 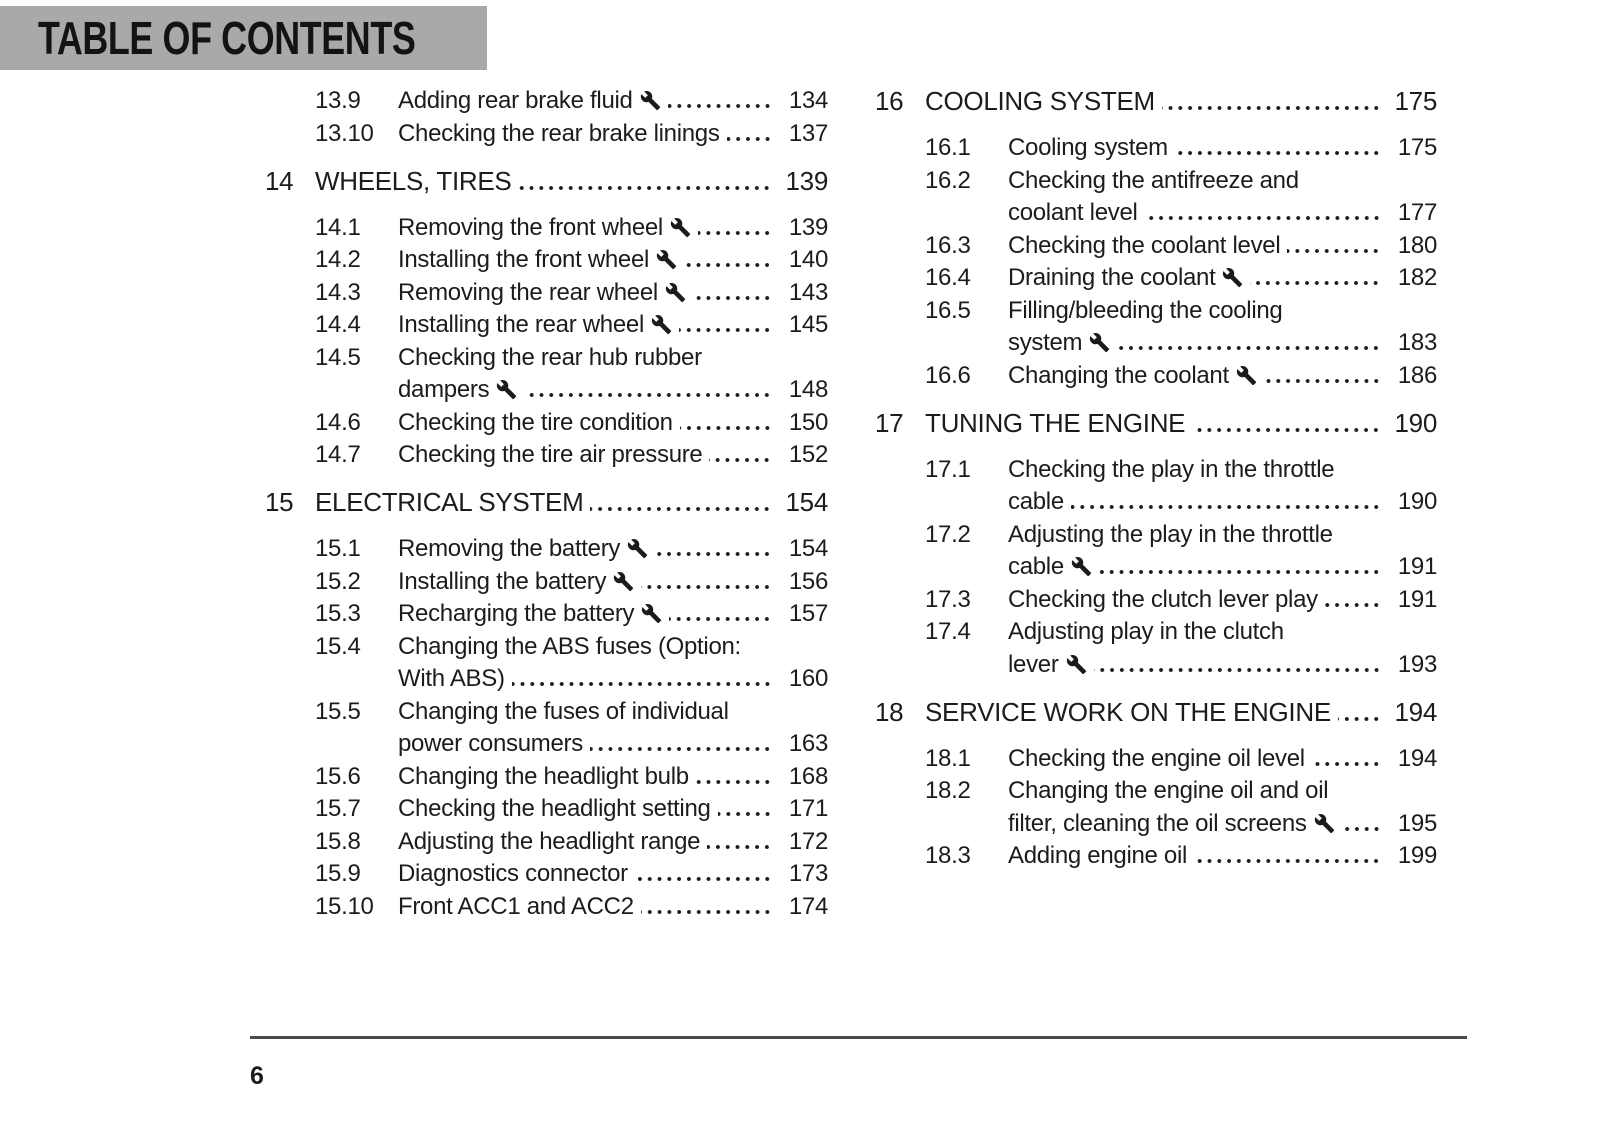 What do you see at coordinates (546, 679) in the screenshot?
I see `toc-entry-continuation: With ABS) 160` at bounding box center [546, 679].